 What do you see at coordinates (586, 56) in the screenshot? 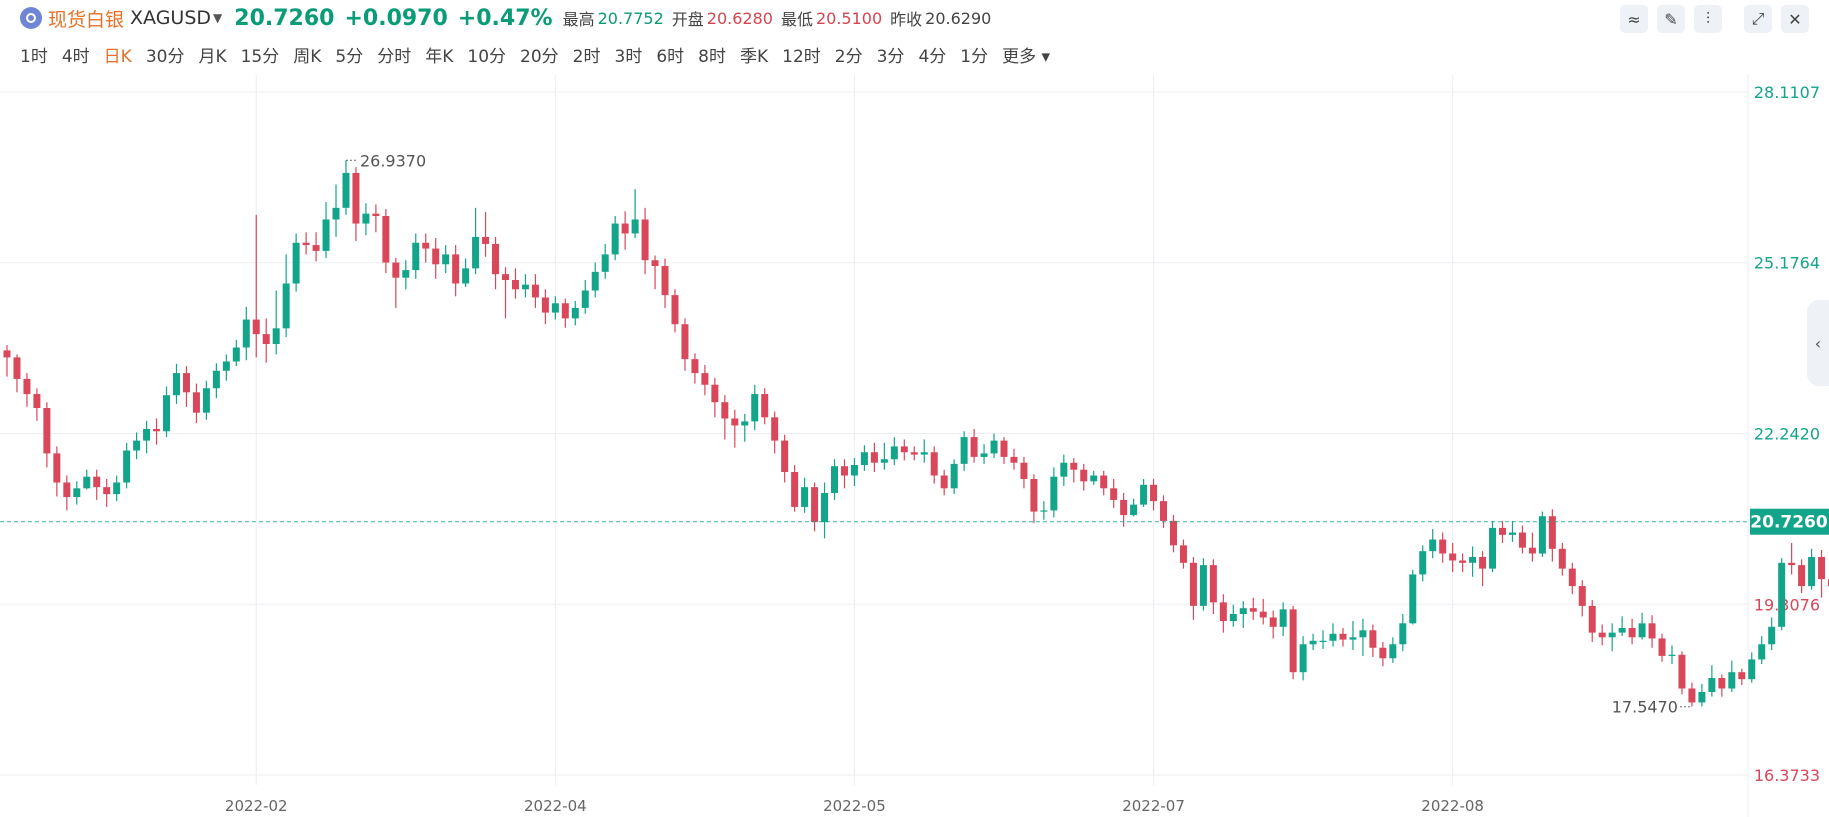
I see `timeframe-12: 2时` at bounding box center [586, 56].